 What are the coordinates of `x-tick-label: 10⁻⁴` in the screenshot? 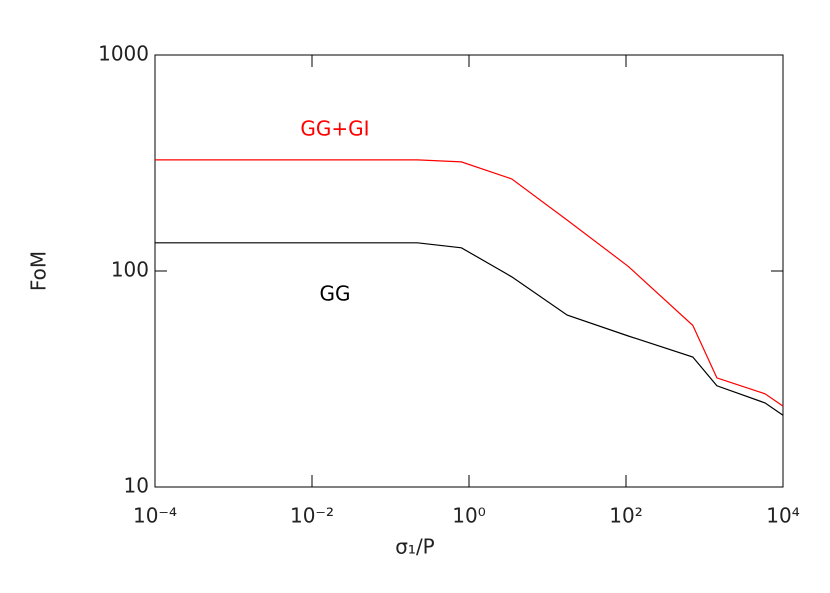 It's located at (155, 516).